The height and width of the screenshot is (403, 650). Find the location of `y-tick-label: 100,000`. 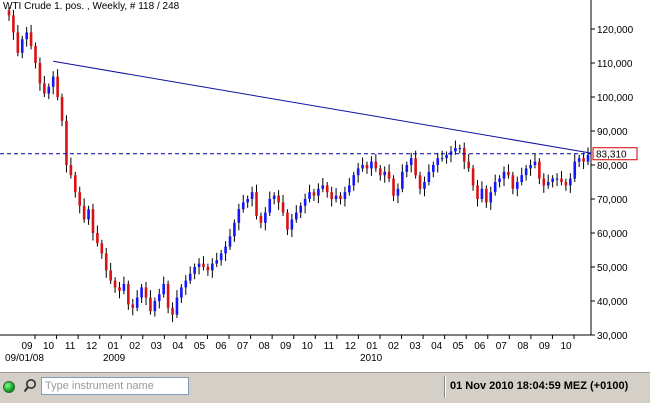

y-tick-label: 100,000 is located at coordinates (615, 98).